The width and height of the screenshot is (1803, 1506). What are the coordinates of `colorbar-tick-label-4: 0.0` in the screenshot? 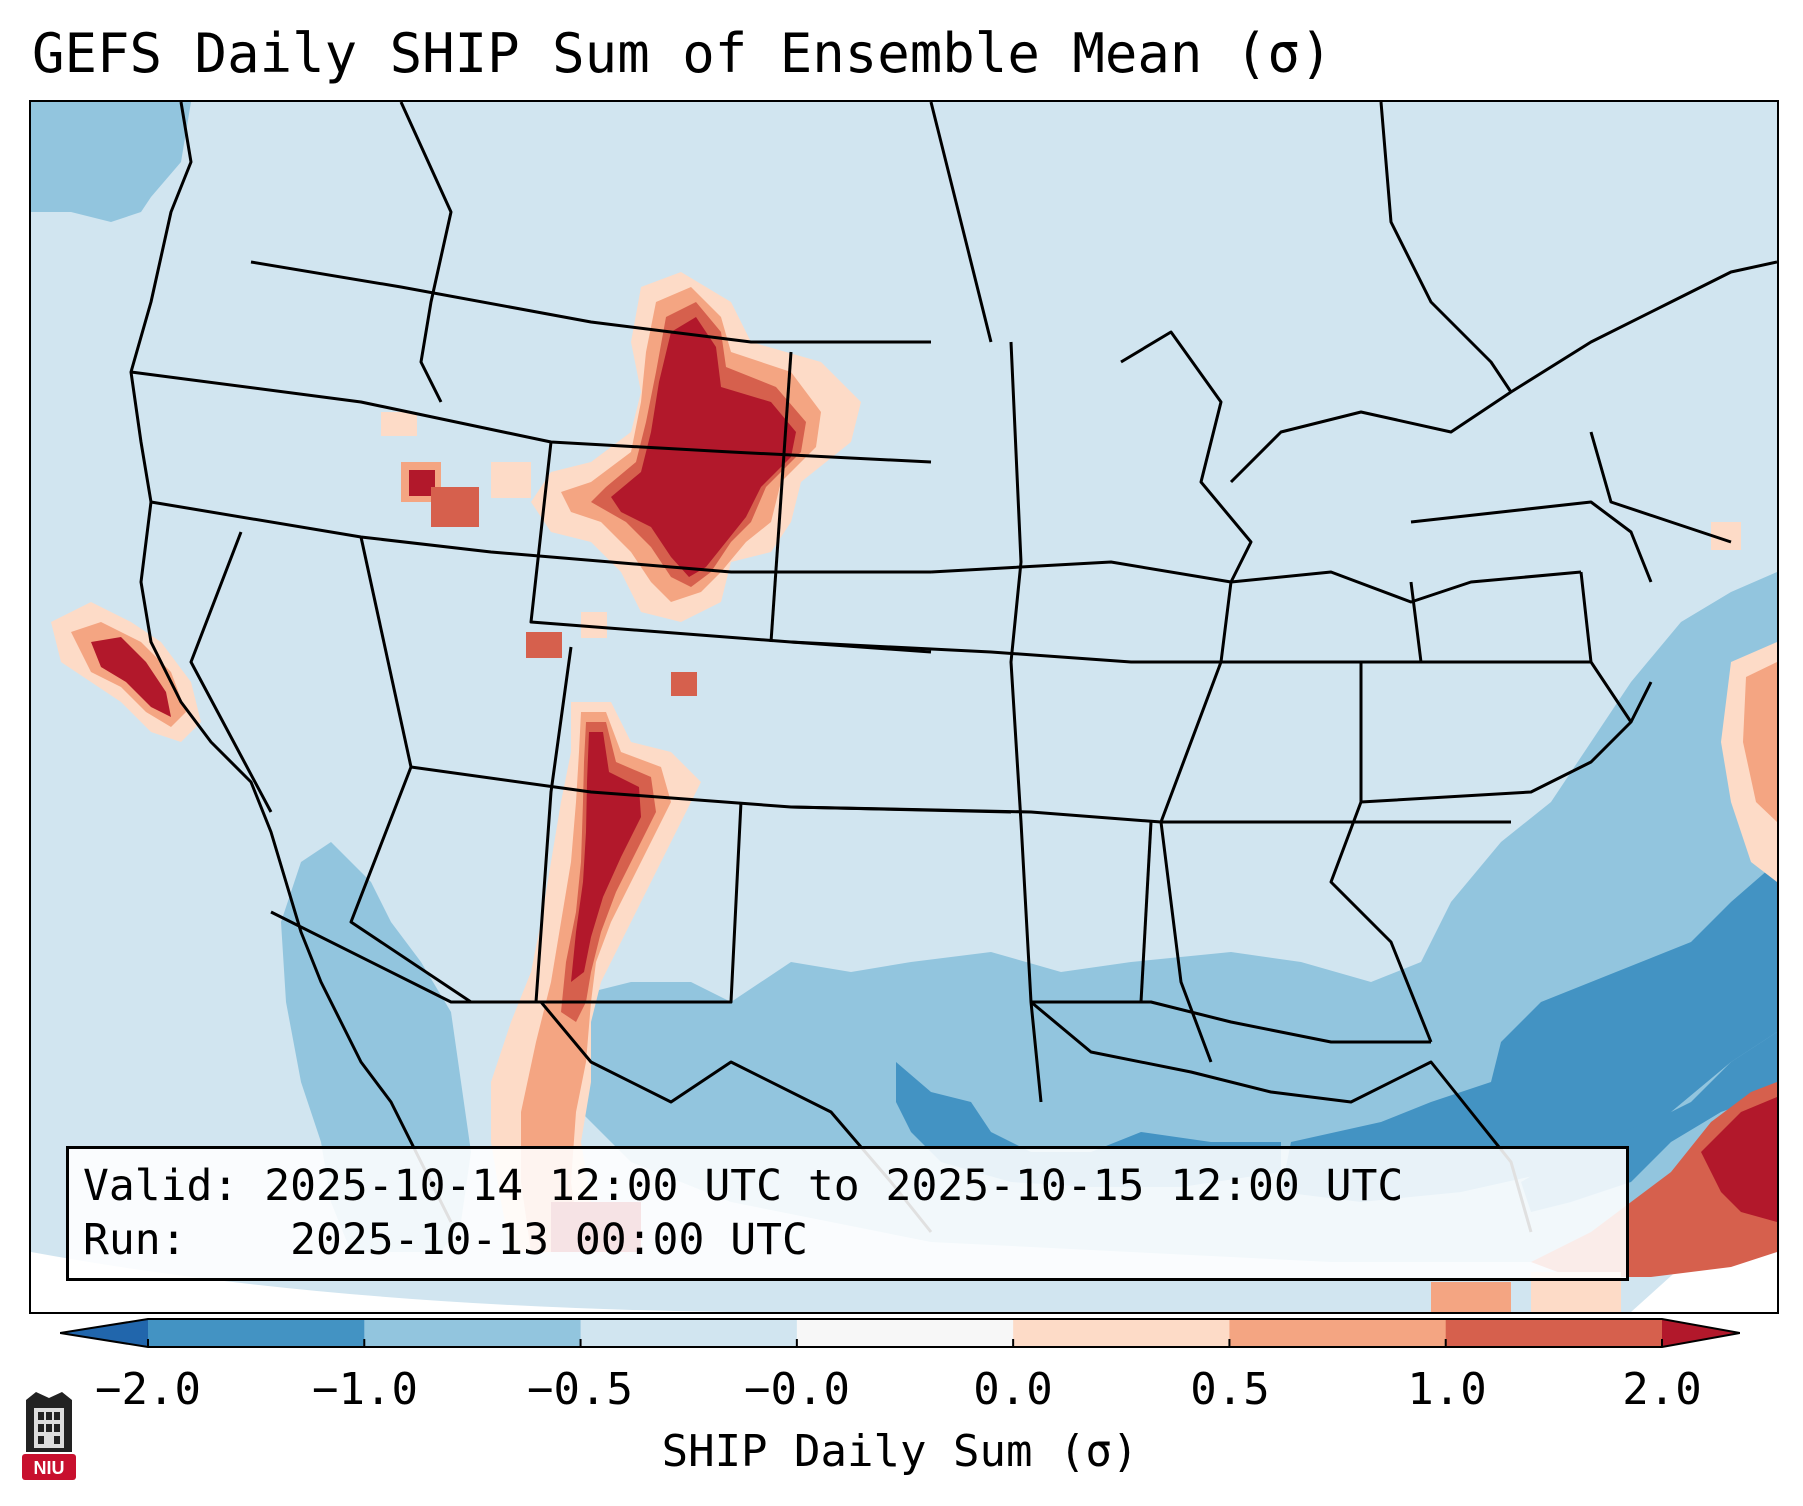 It's located at (1013, 1389).